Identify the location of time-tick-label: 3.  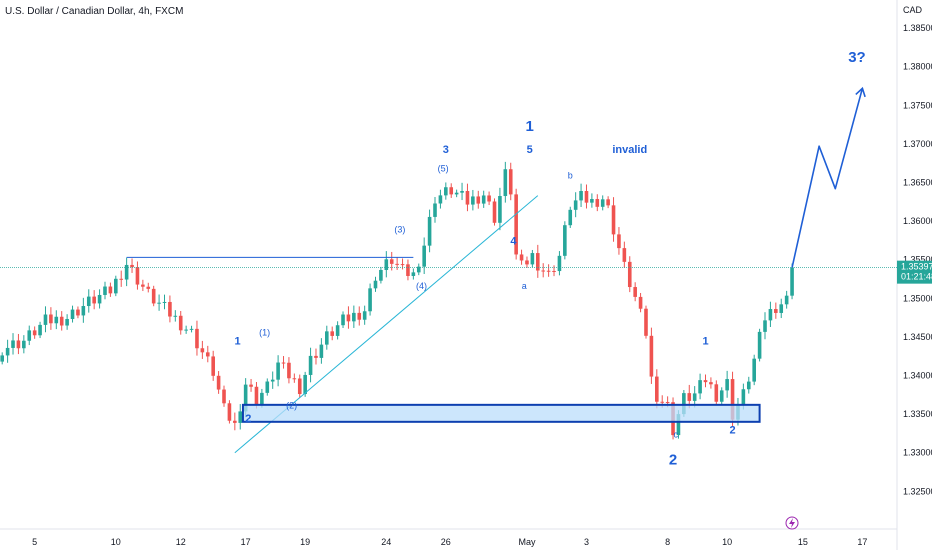
(586, 542).